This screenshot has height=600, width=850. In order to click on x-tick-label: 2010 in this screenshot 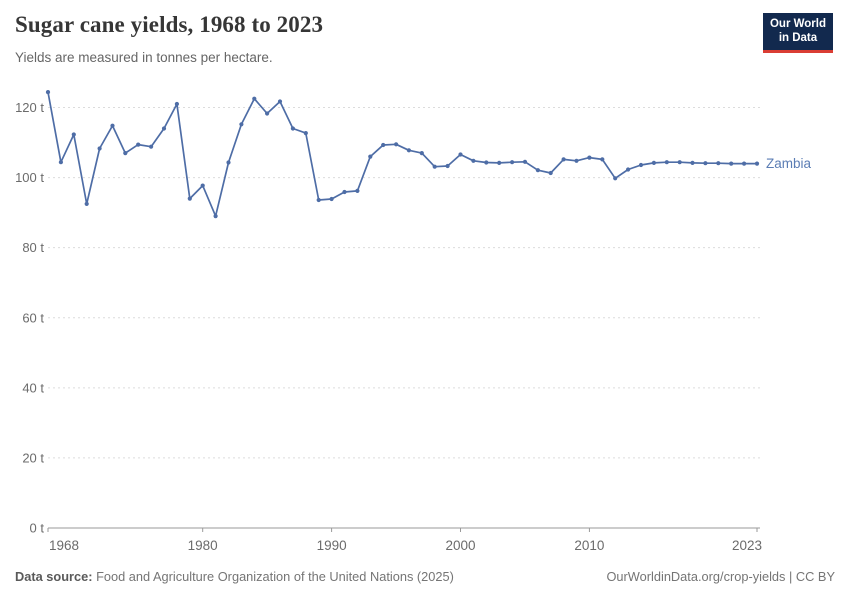, I will do `click(589, 545)`.